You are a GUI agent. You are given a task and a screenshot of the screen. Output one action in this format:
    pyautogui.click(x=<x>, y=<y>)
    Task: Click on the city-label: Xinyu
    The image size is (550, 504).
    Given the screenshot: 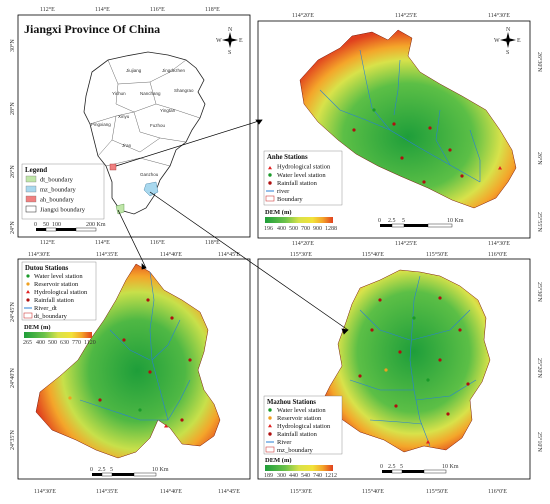 What is the action you would take?
    pyautogui.click(x=124, y=116)
    